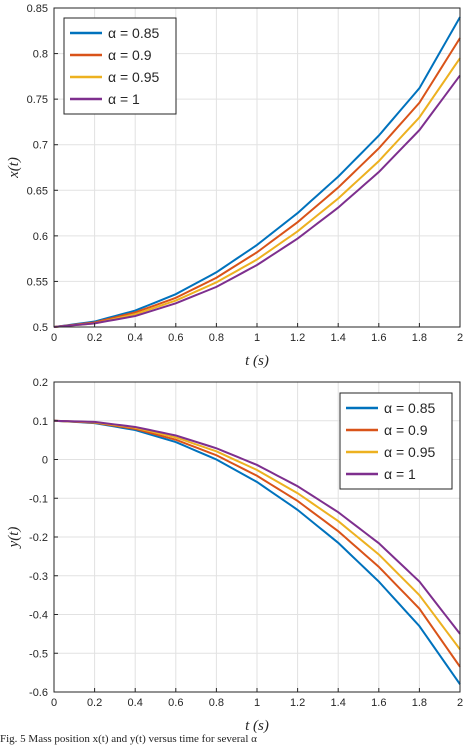 This screenshot has height=745, width=474. I want to click on y-tick-label: -0.2, so click(38, 538).